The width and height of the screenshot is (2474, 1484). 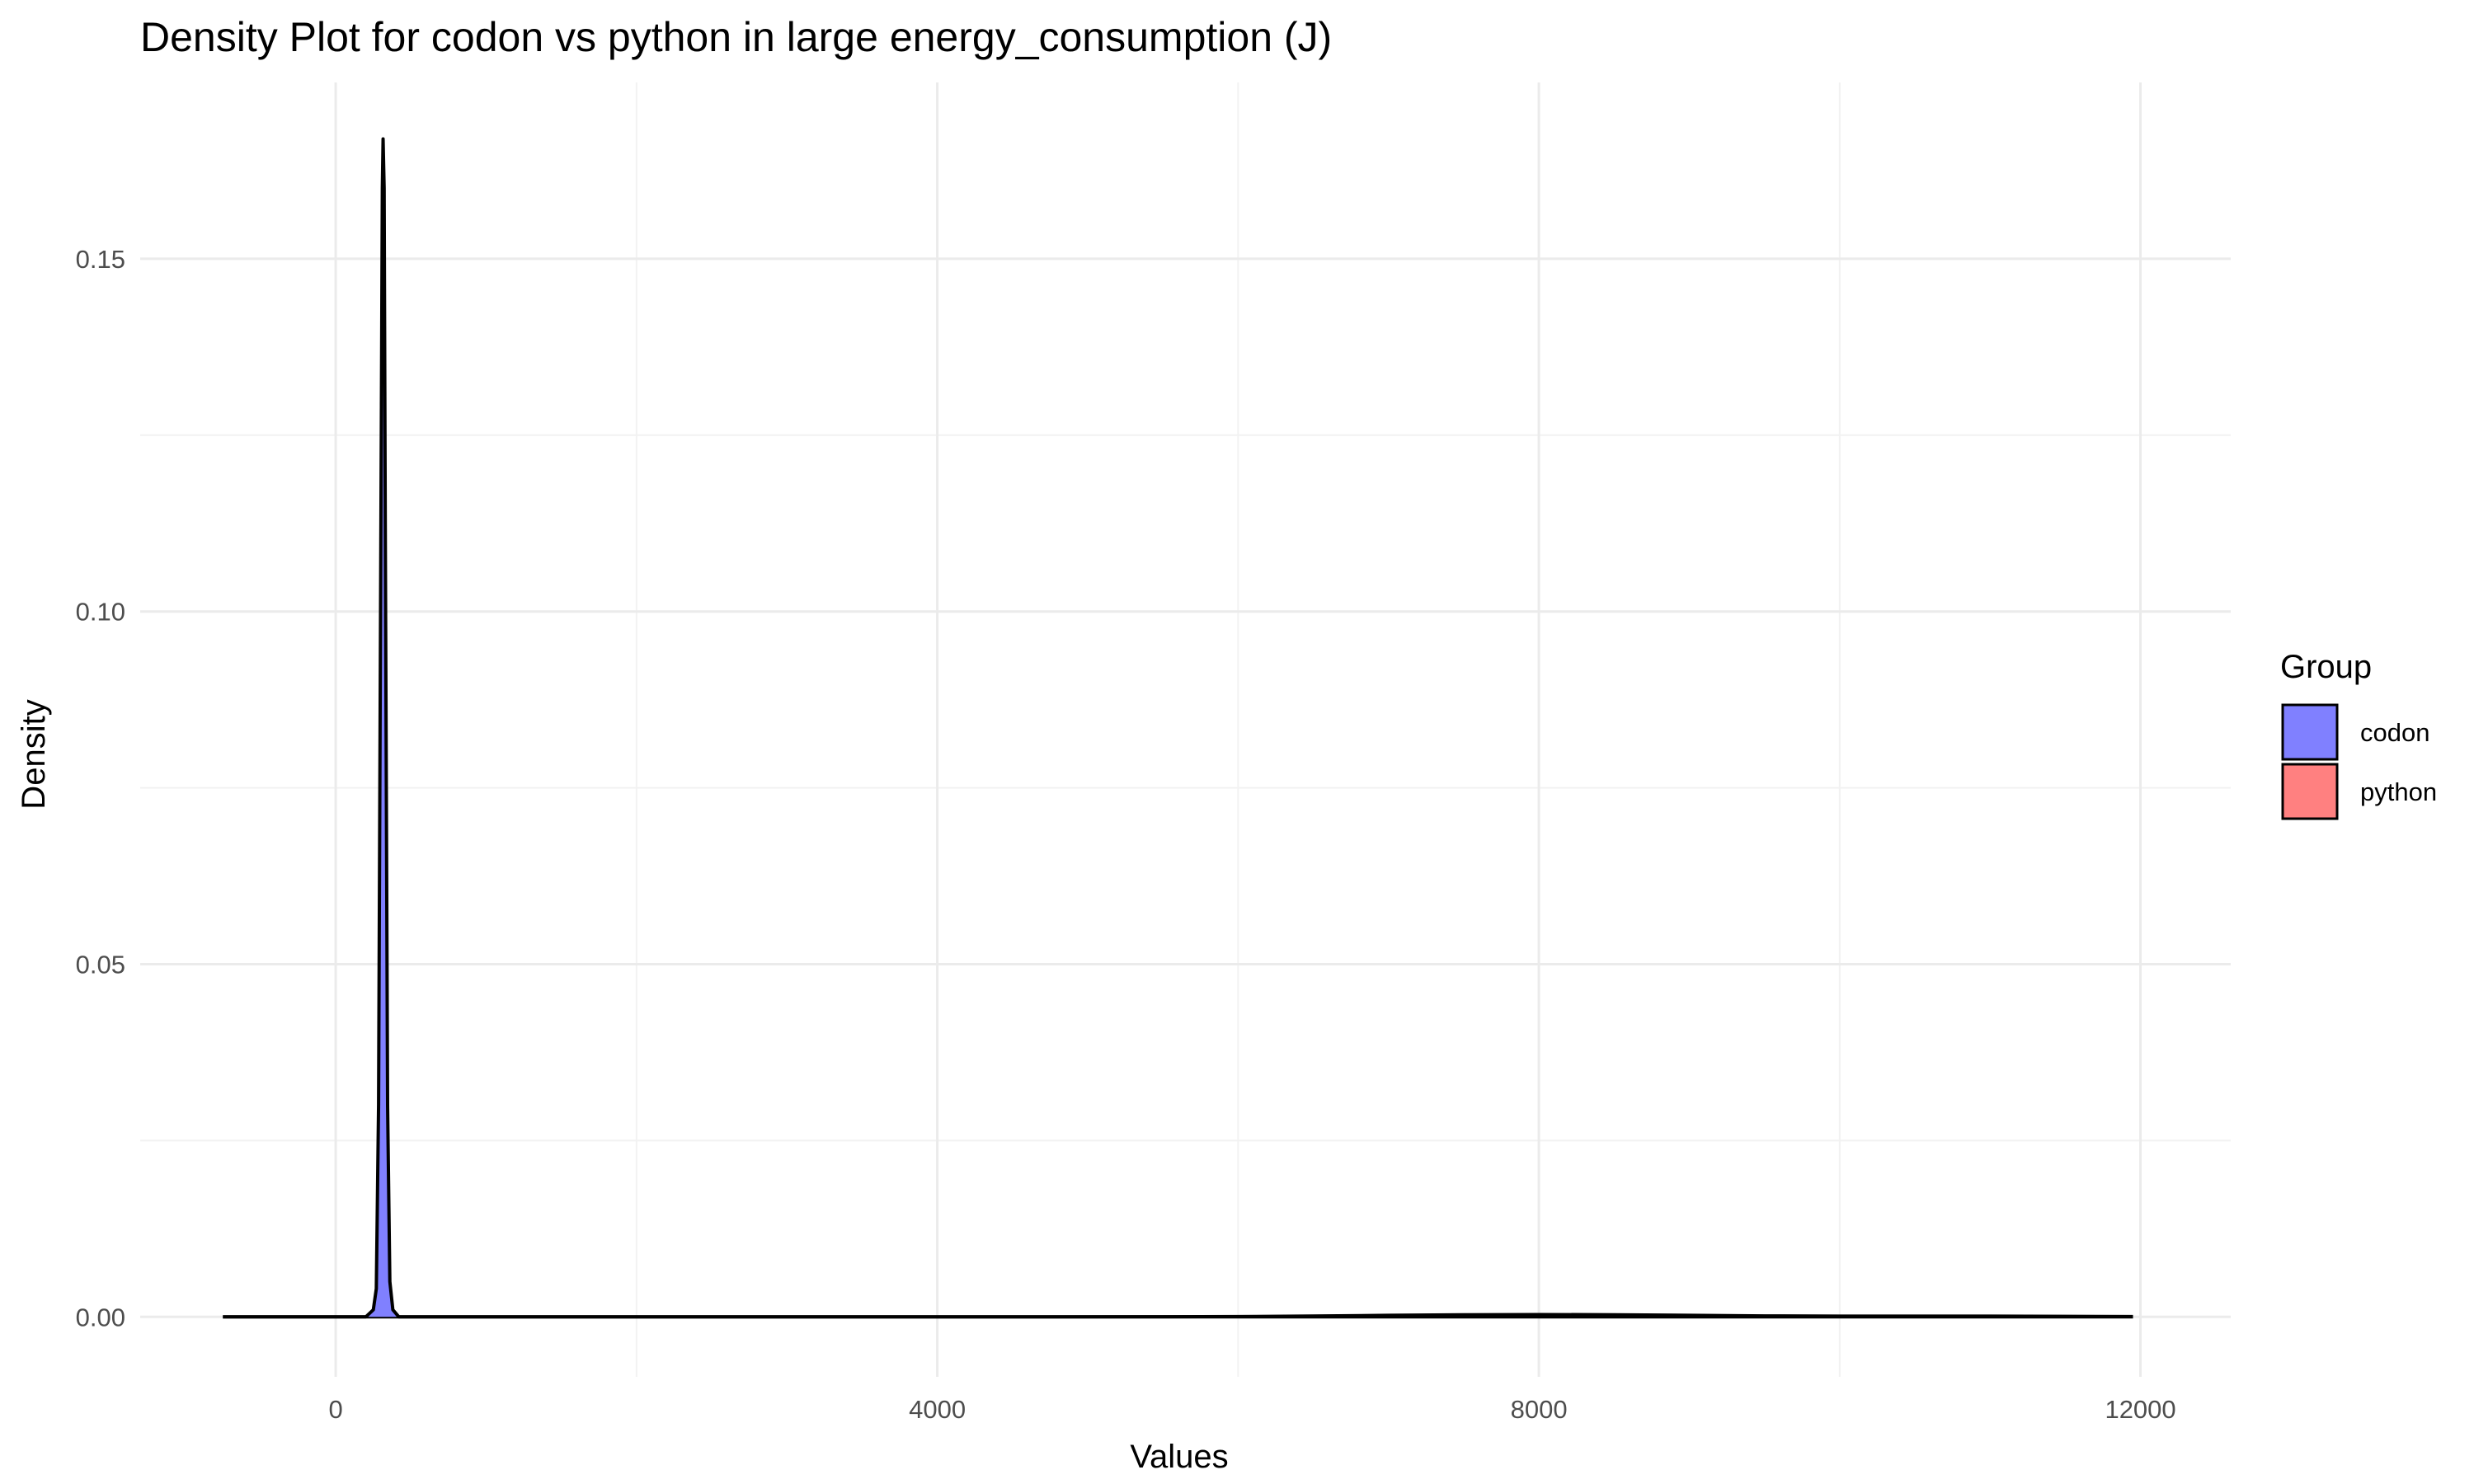 What do you see at coordinates (2326, 667) in the screenshot?
I see `legend-title: Group` at bounding box center [2326, 667].